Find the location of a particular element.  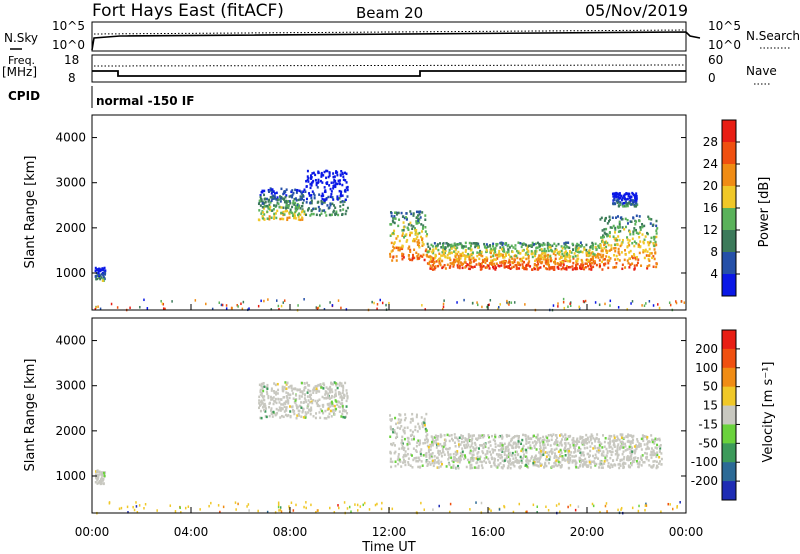

velocity-xlabel: Time UT is located at coordinates (388, 547).